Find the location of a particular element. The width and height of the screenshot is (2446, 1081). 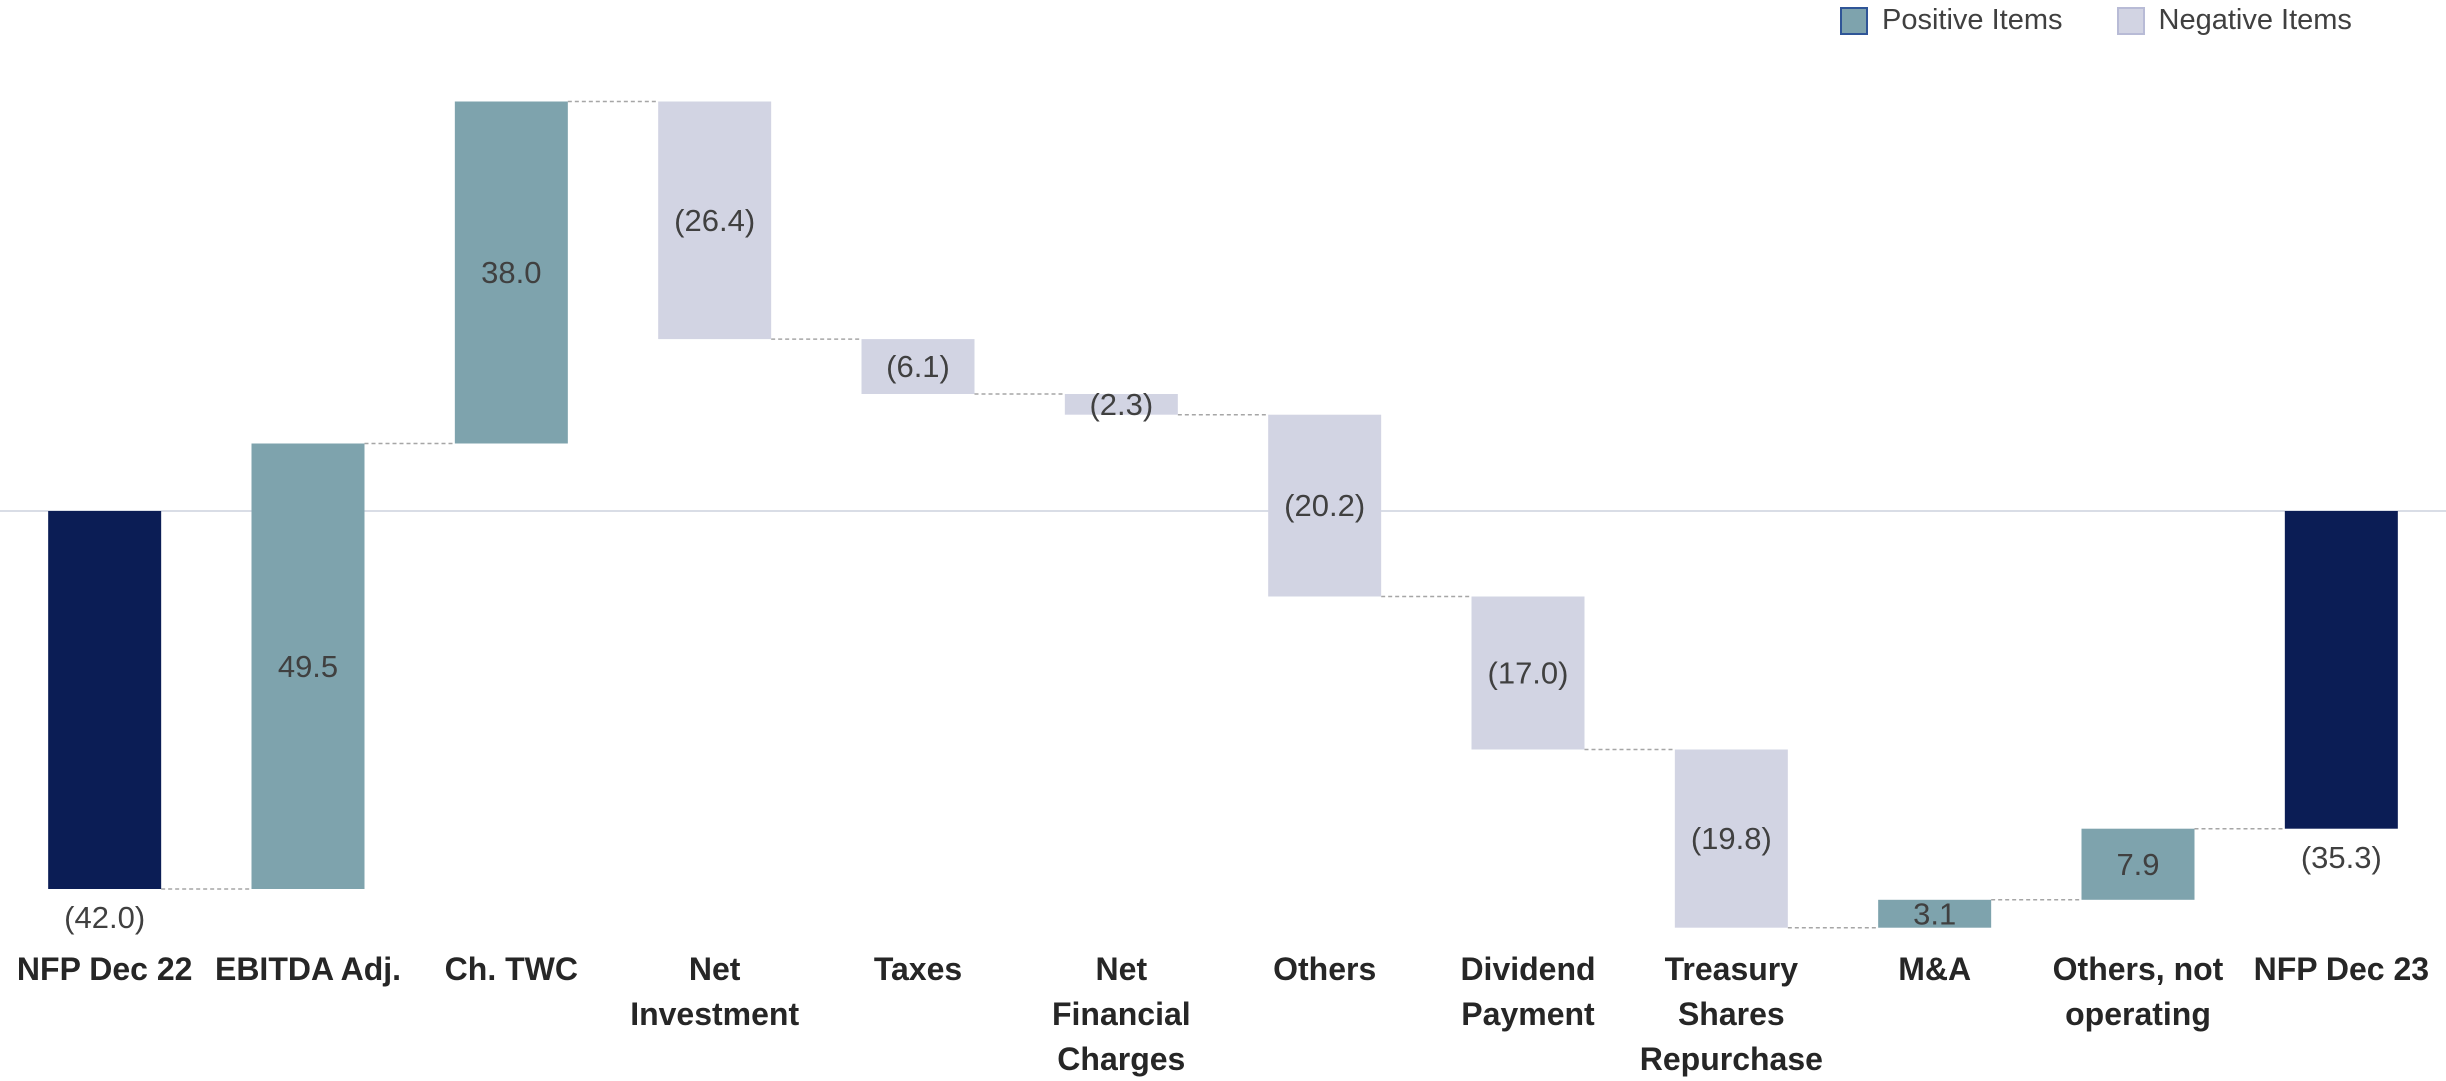

category-label-line: Investment is located at coordinates (714, 1014).